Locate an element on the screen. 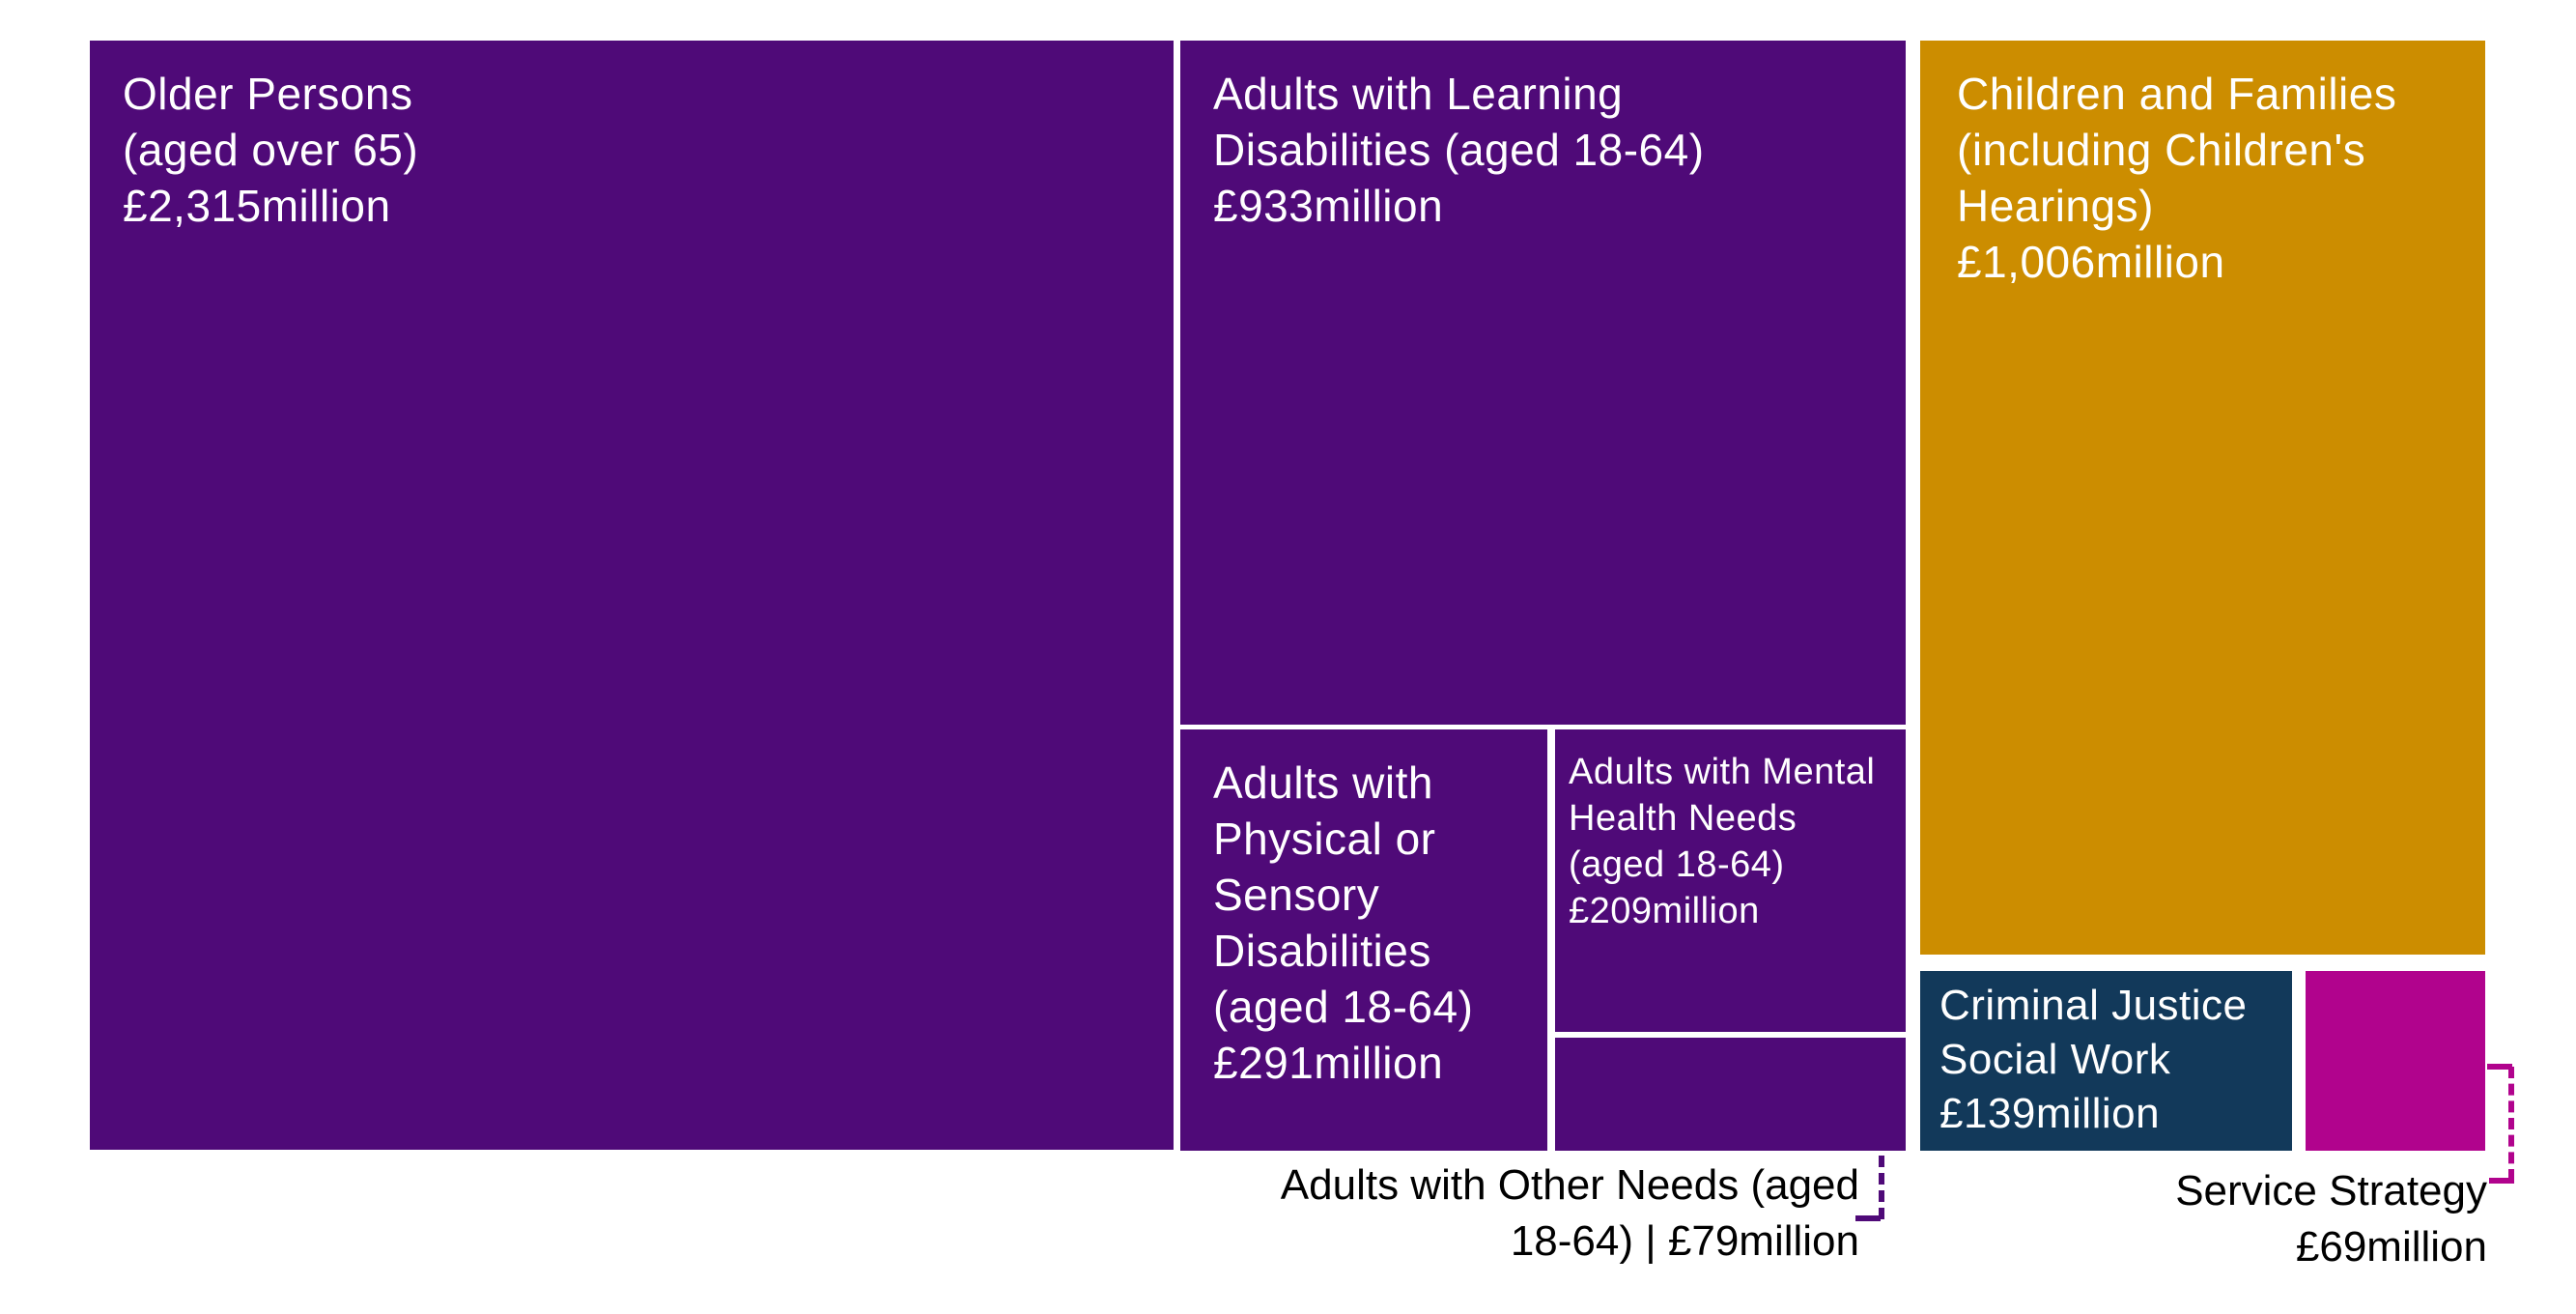  leader-line-other-needs-vertical is located at coordinates (1881, 1187).